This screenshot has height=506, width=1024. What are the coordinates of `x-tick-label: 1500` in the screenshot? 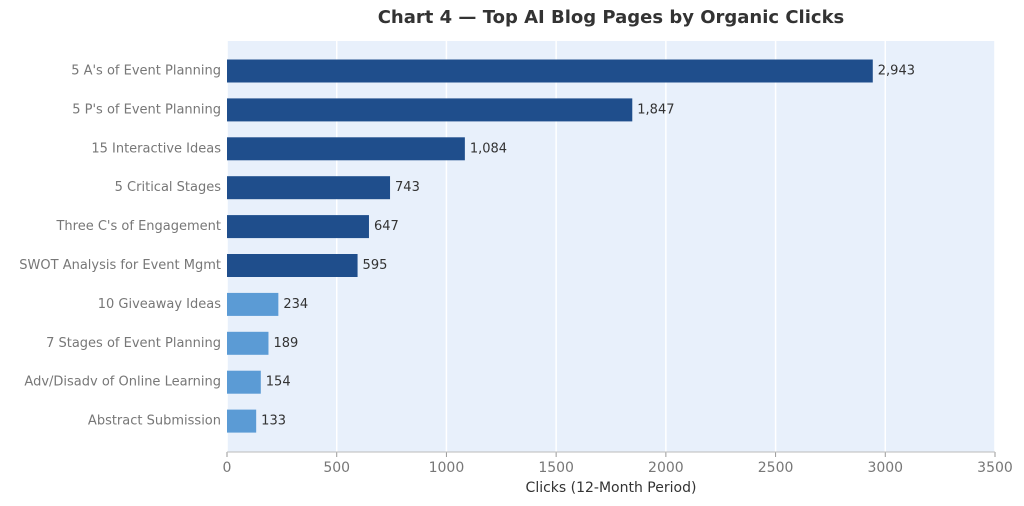 It's located at (556, 468).